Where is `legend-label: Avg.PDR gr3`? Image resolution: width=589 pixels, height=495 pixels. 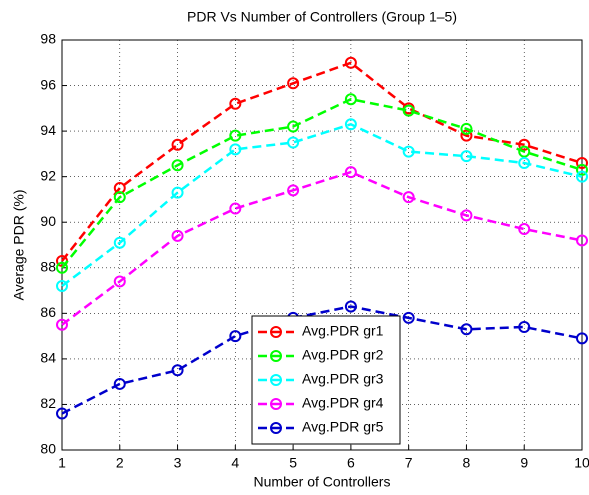 legend-label: Avg.PDR gr3 is located at coordinates (343, 379).